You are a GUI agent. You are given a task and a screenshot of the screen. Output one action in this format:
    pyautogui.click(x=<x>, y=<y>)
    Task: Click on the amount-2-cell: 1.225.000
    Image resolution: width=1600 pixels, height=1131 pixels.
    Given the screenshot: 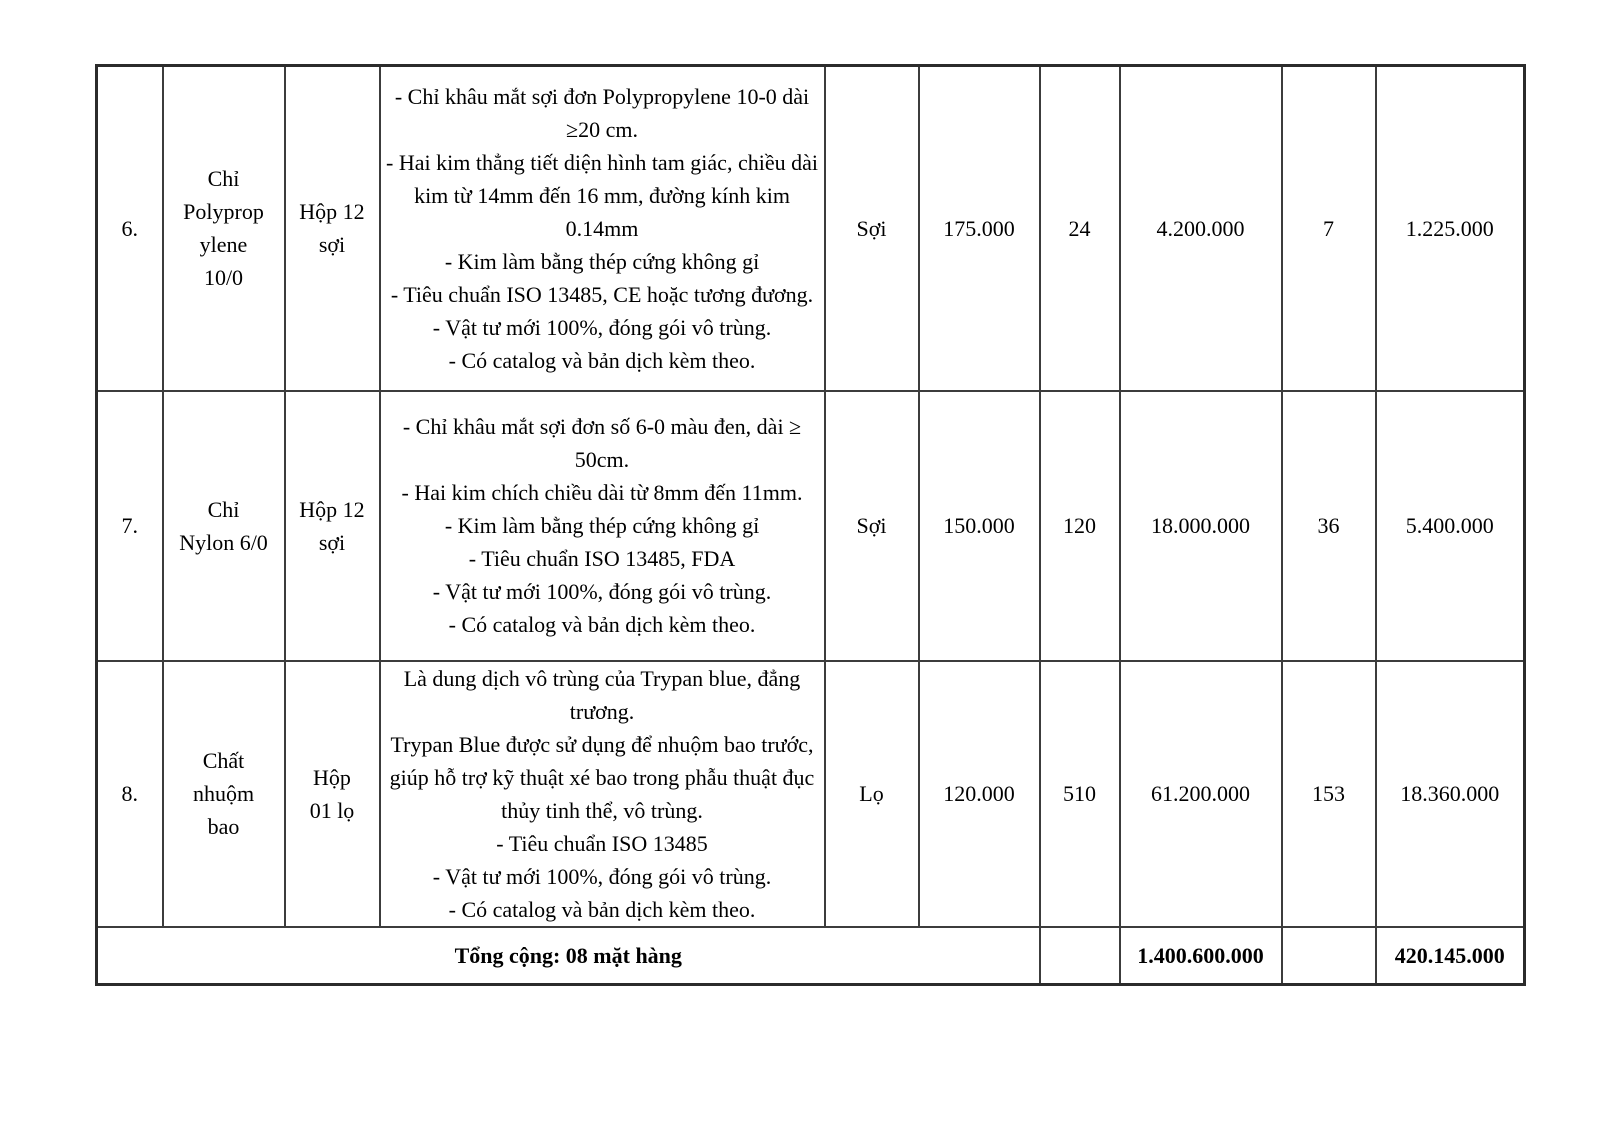 What is the action you would take?
    pyautogui.click(x=1450, y=228)
    